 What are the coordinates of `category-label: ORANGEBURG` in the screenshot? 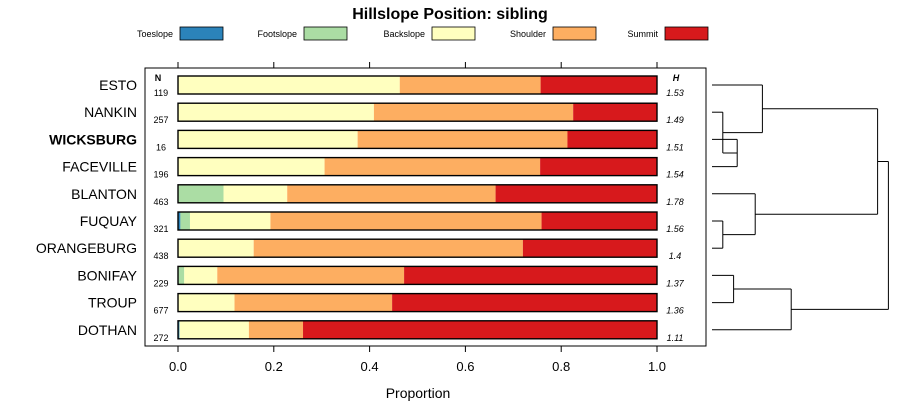 It's located at (86, 248).